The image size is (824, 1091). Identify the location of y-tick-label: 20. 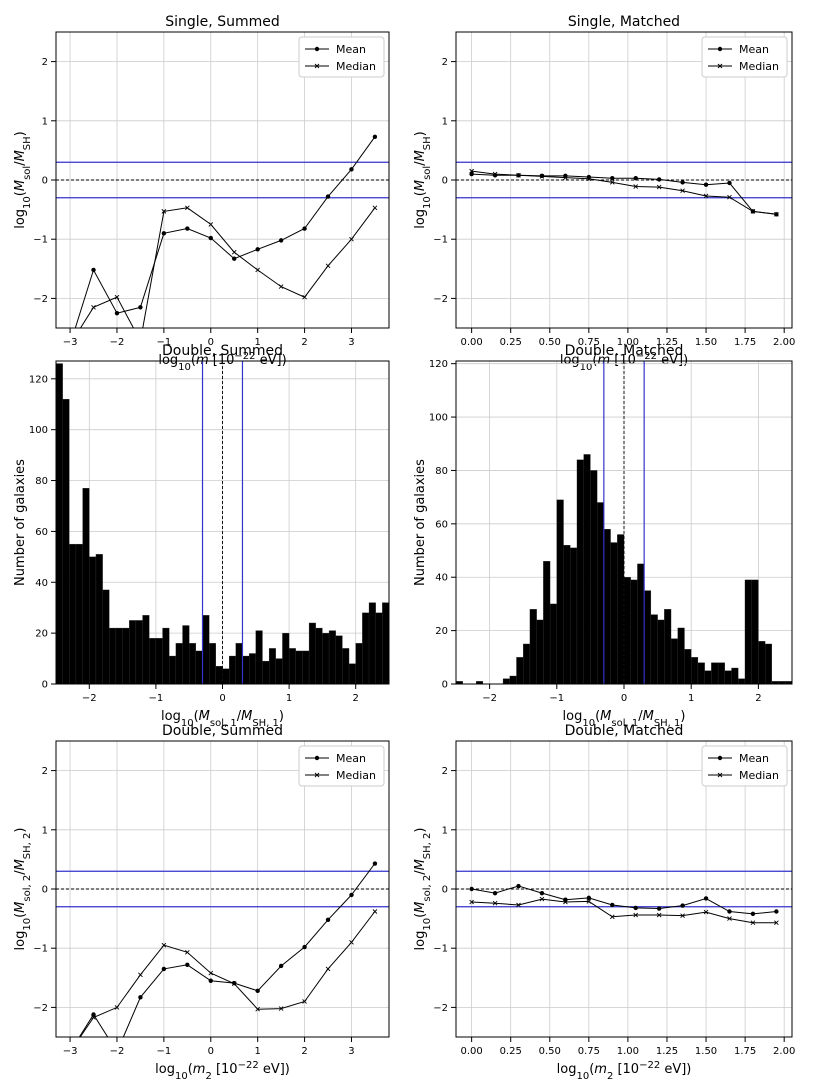
(41, 634).